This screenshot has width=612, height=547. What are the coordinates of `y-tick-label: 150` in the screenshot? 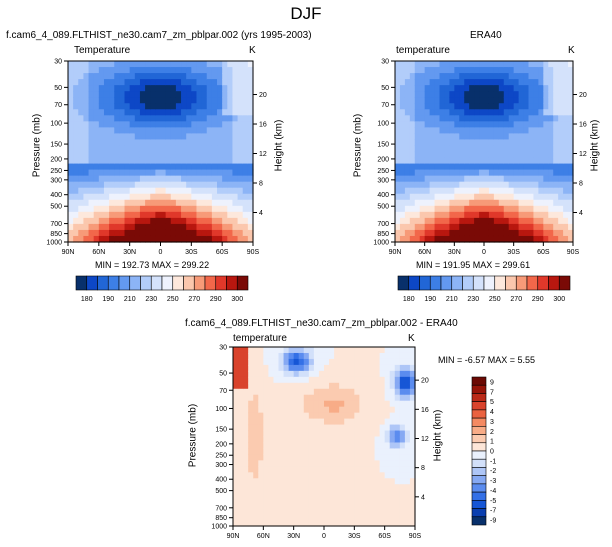 It's located at (56, 145).